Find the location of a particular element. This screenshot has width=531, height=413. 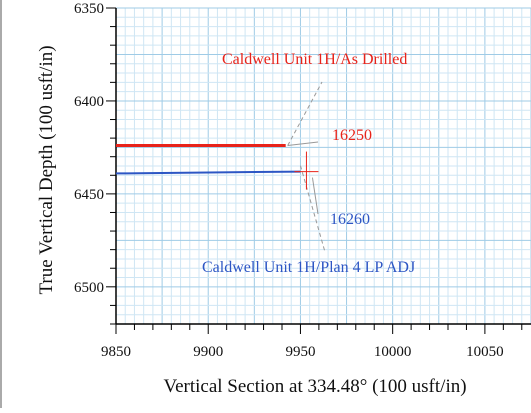

y-tick-label: 6500 is located at coordinates (89, 288).